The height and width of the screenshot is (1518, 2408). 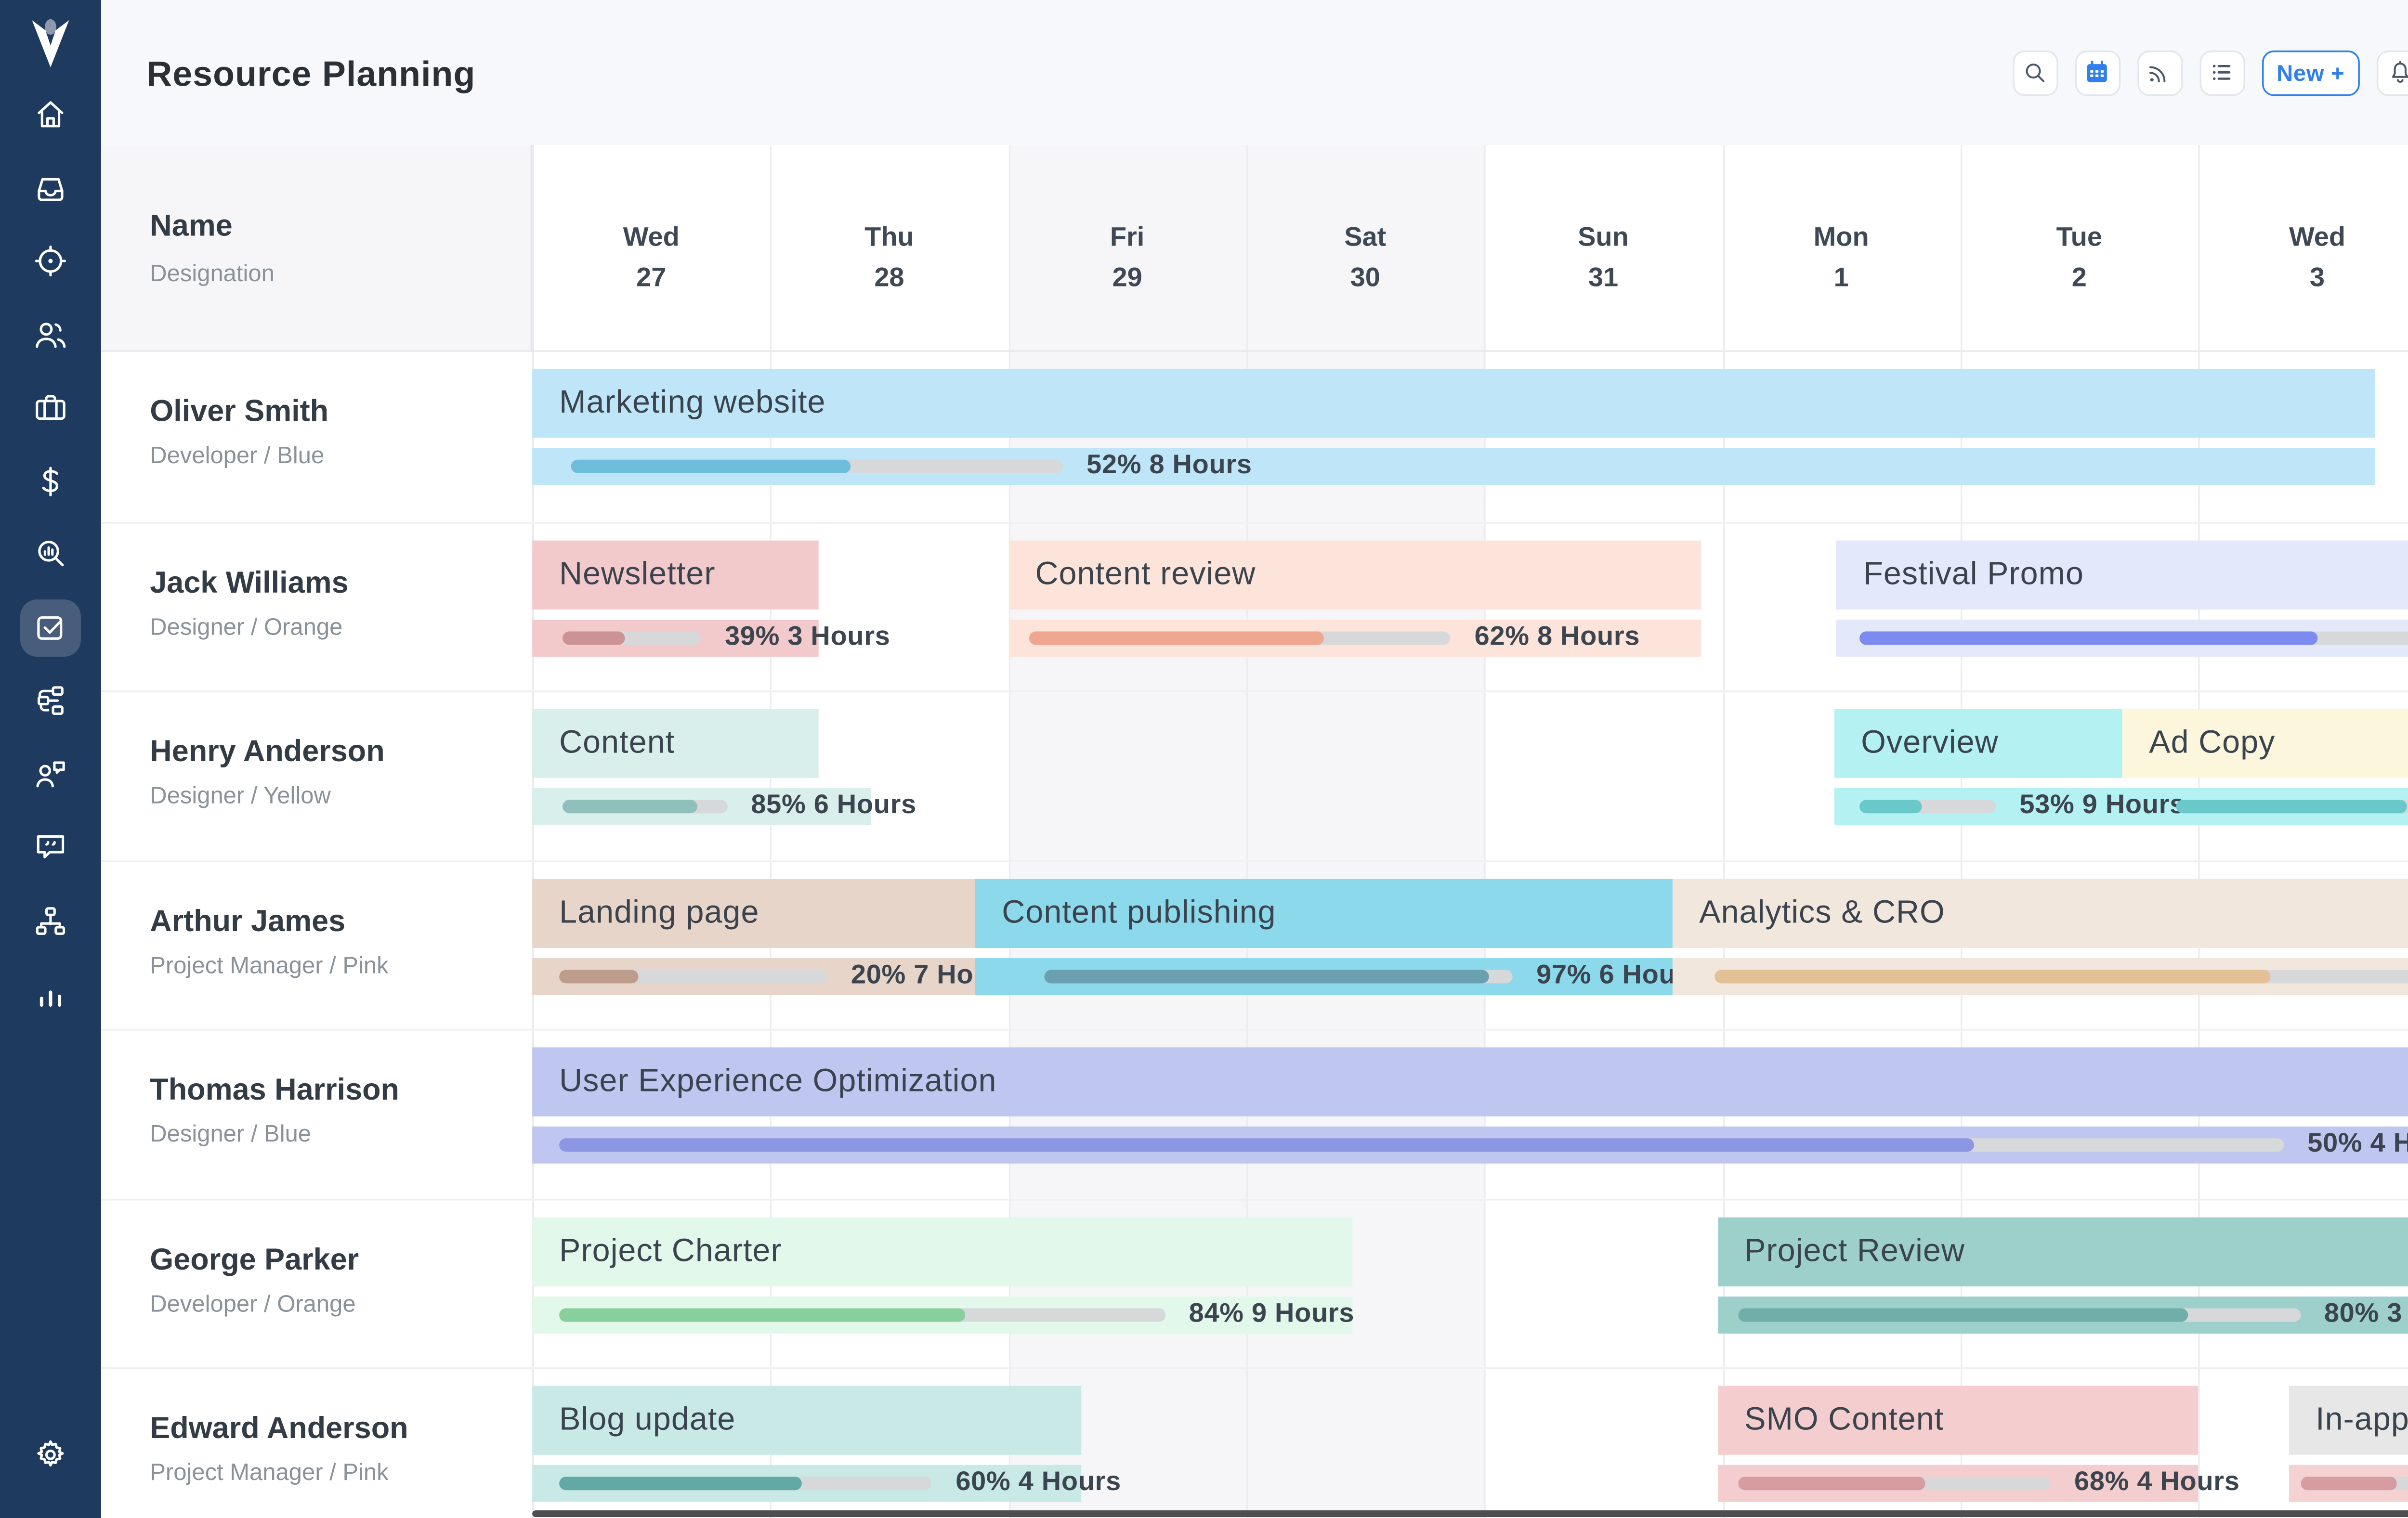 I want to click on day-date: 1, so click(x=1841, y=278).